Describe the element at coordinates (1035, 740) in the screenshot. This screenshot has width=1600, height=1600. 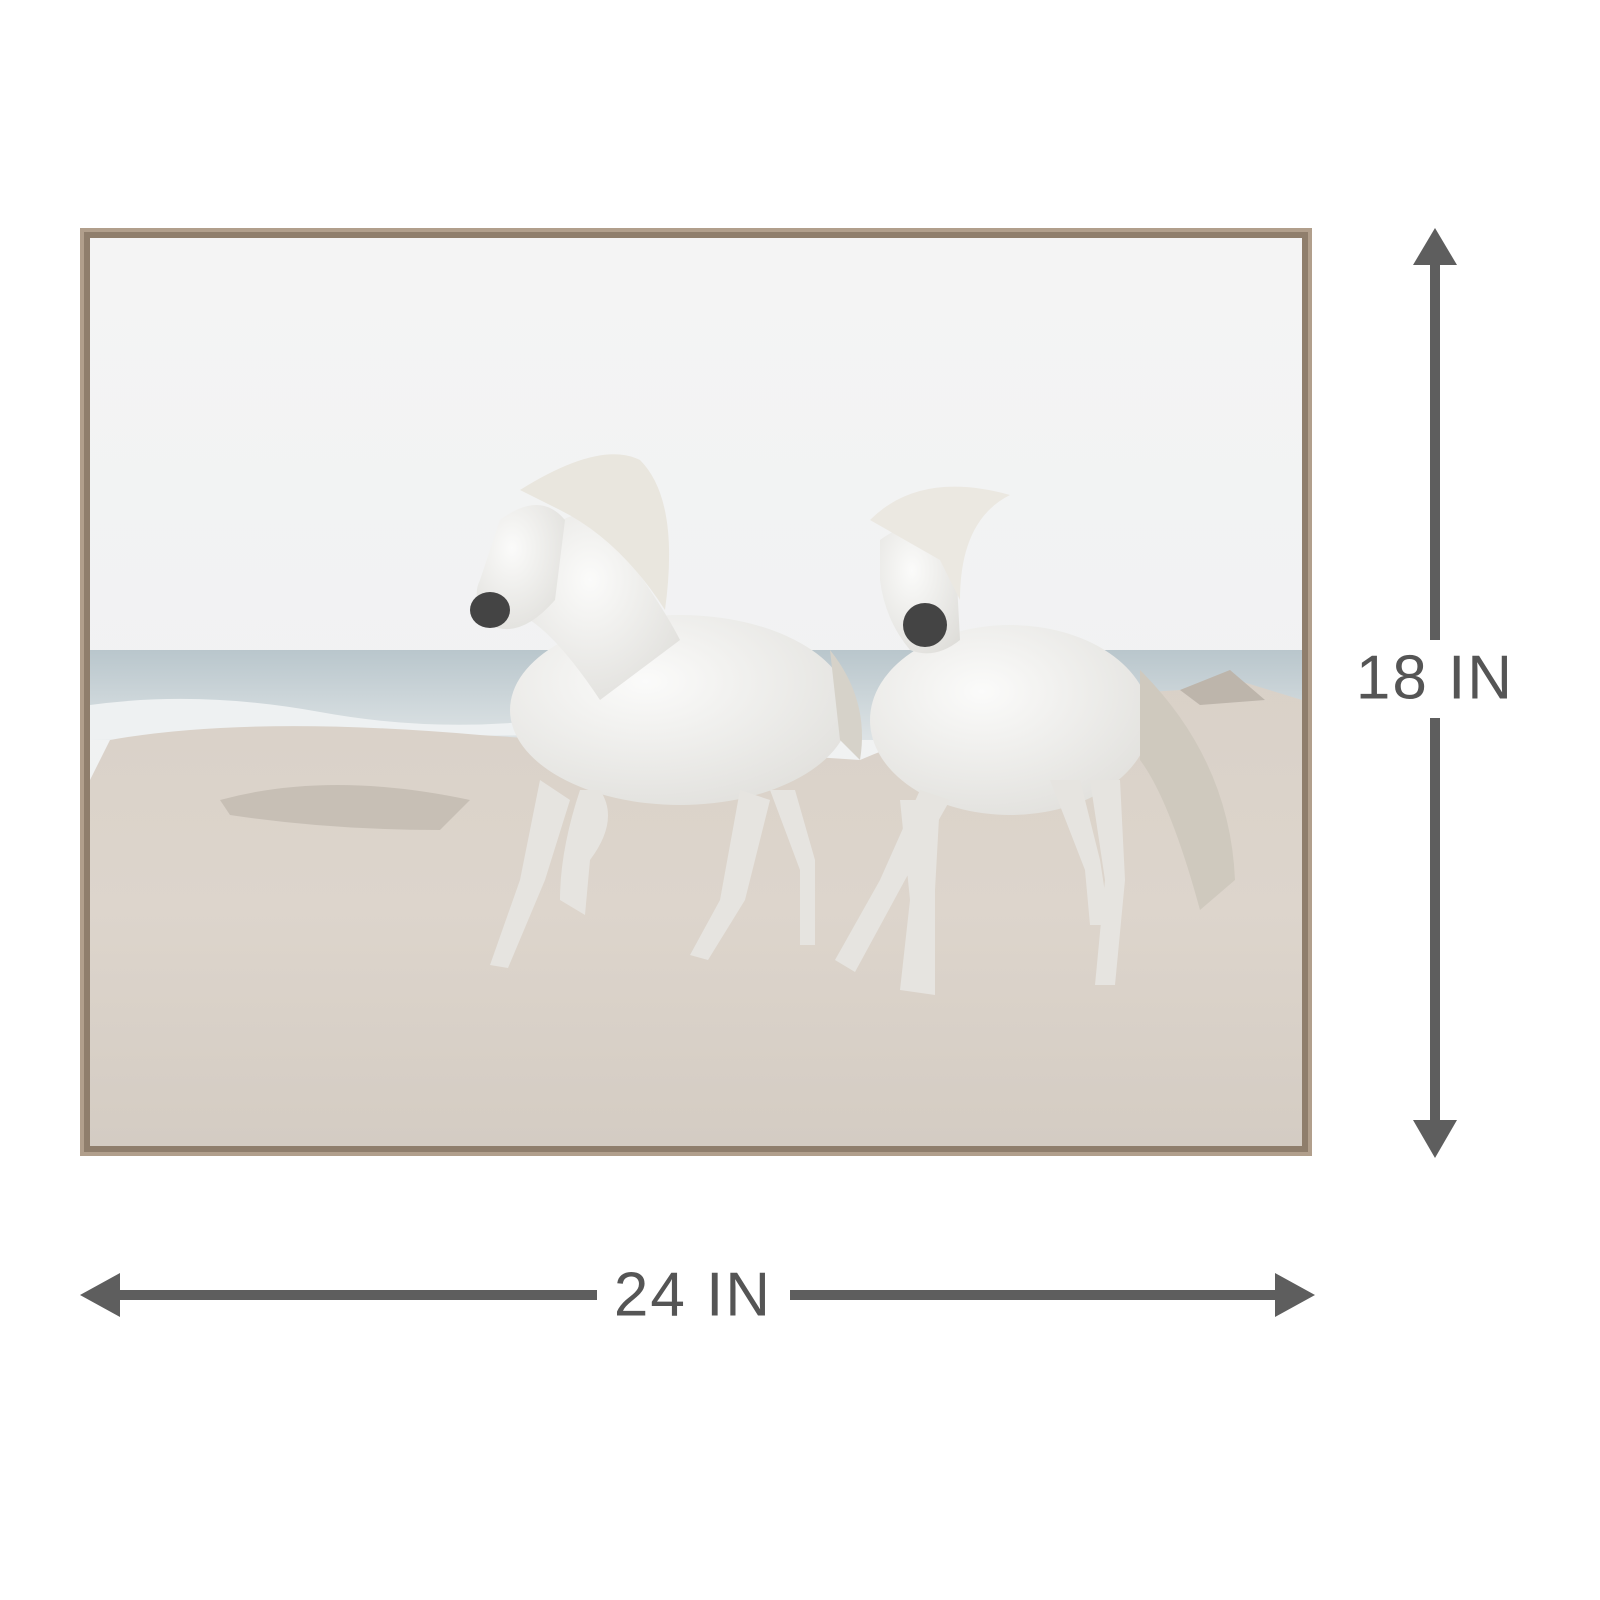
I see `horse-right` at that location.